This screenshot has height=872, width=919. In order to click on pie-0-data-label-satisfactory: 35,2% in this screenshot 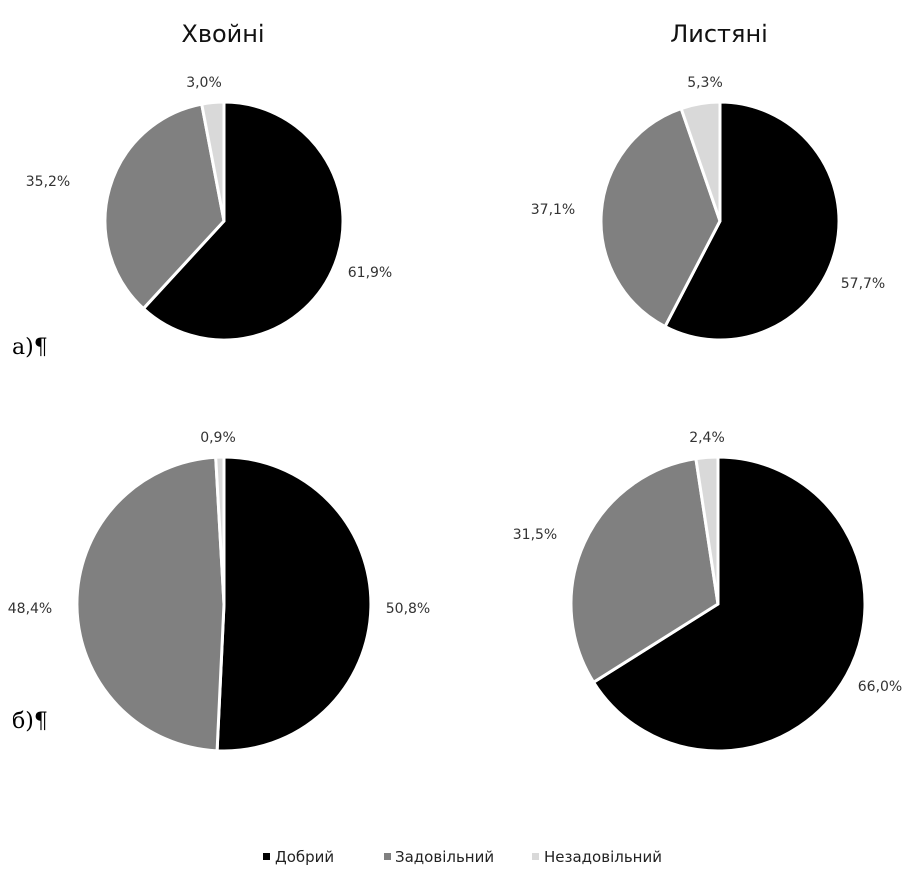, I will do `click(48, 182)`.